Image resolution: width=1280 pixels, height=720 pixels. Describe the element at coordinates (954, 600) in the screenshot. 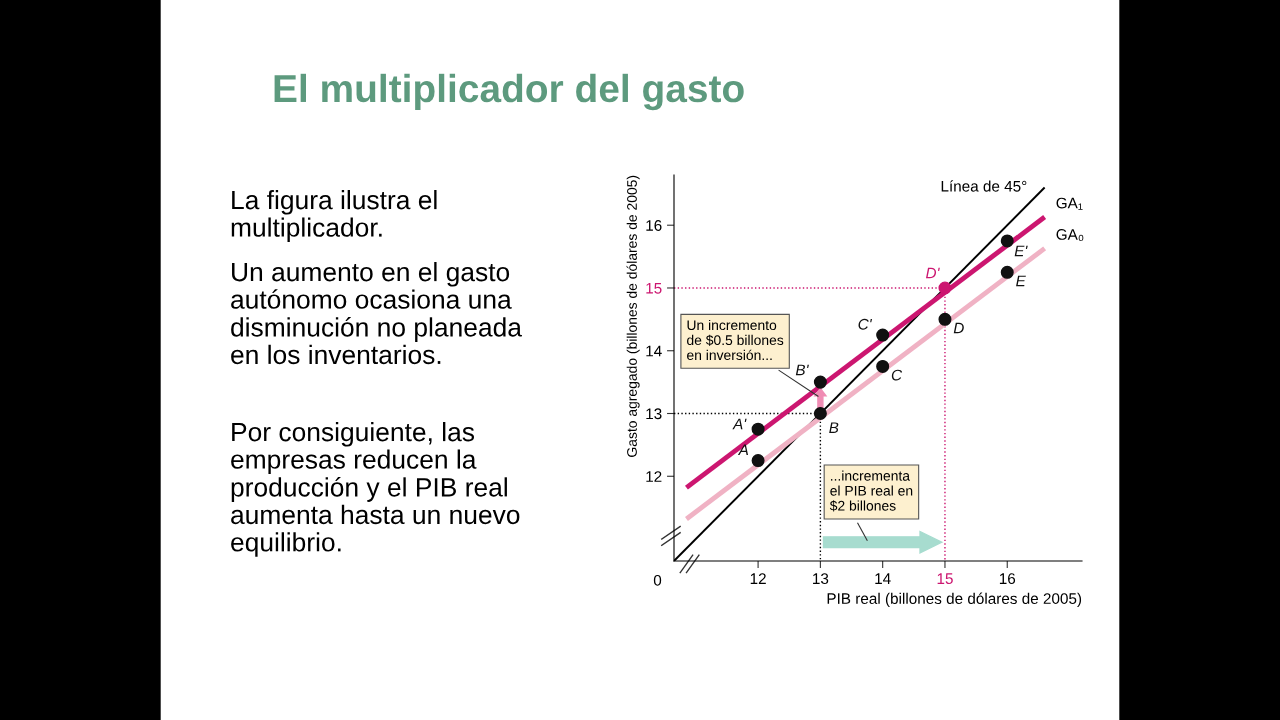

I see `x-axis-title: PIB real (billones de dólares de 2005)` at that location.